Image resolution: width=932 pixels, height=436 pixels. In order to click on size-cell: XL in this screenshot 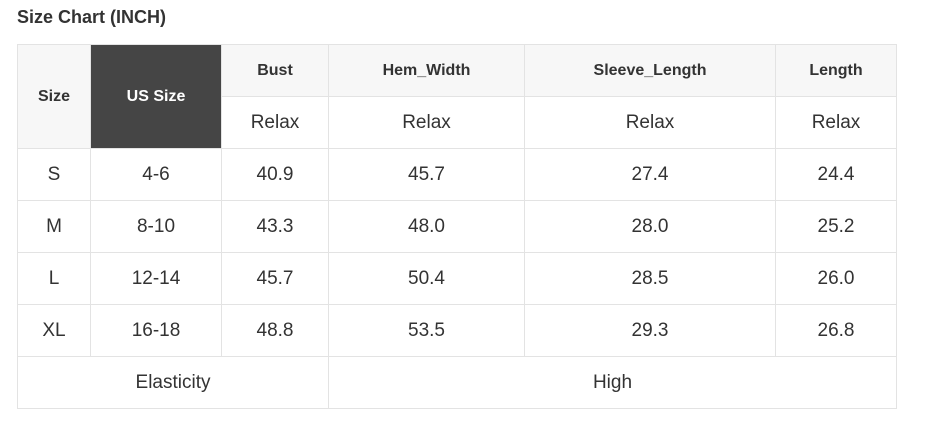, I will do `click(54, 330)`.